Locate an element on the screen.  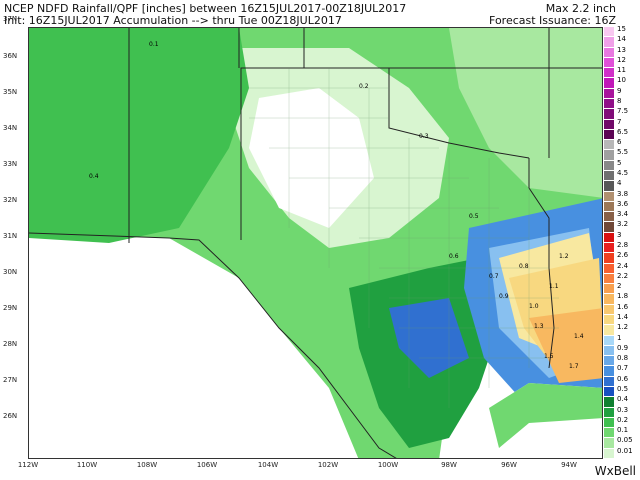
legend-label: 0.3 is located at coordinates (623, 409).